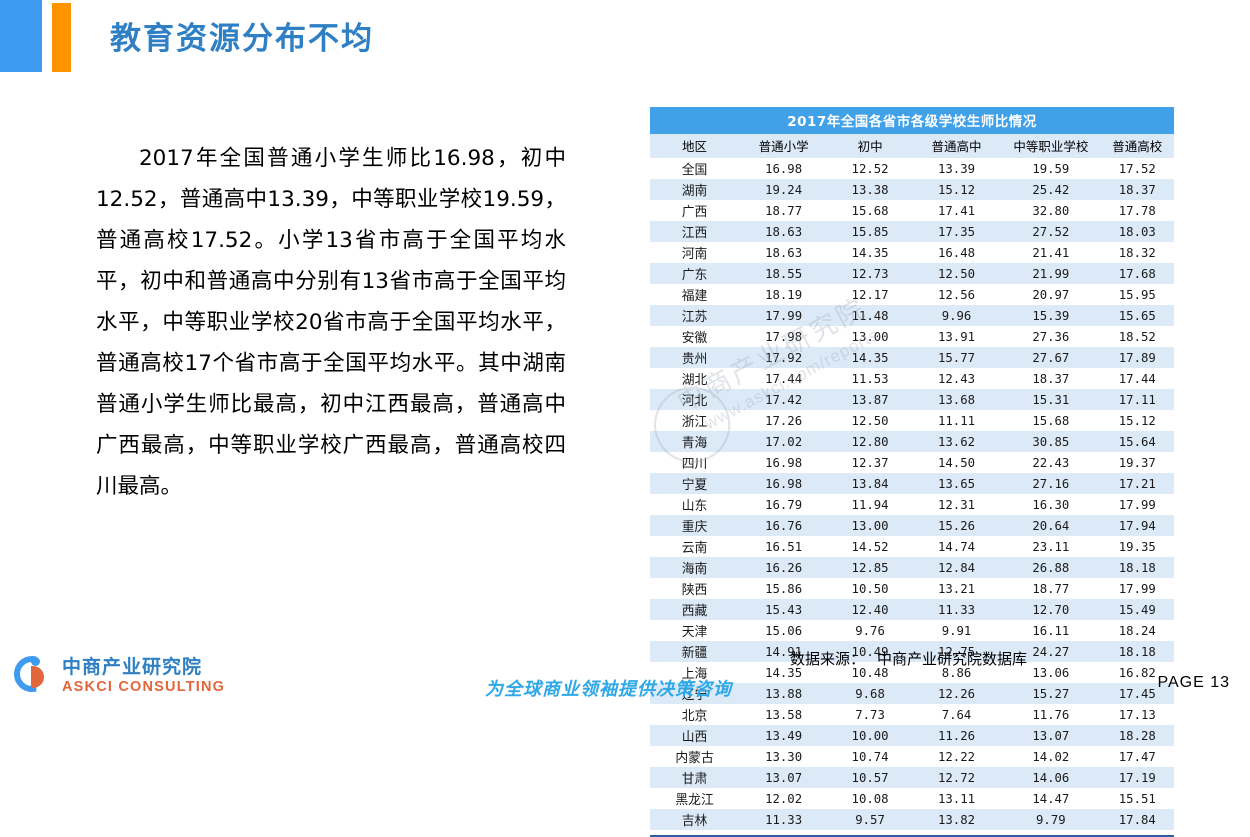 This screenshot has height=837, width=1250. Describe the element at coordinates (1051, 567) in the screenshot. I see `table-cell-value: 26.88` at that location.